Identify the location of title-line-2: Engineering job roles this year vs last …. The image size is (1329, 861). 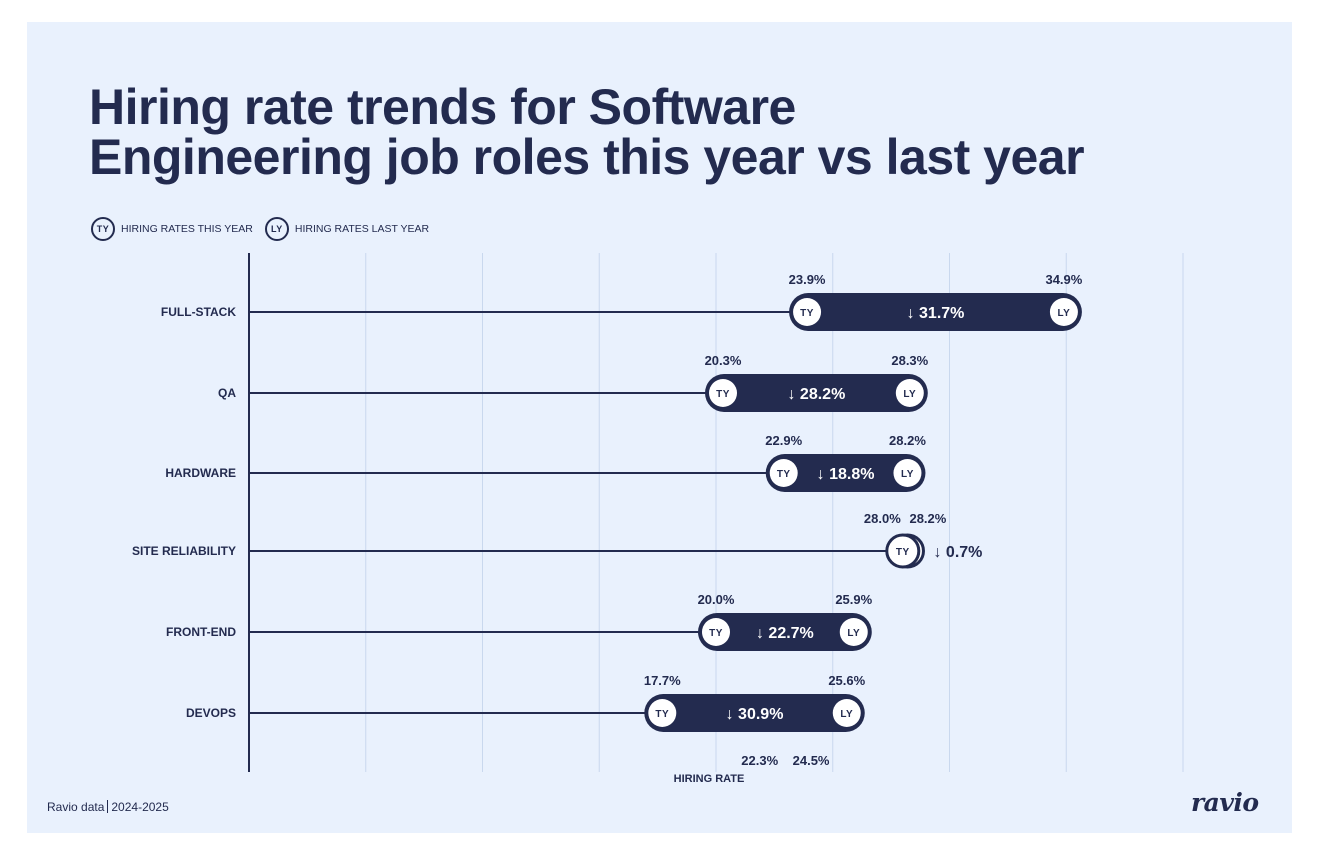
(587, 157).